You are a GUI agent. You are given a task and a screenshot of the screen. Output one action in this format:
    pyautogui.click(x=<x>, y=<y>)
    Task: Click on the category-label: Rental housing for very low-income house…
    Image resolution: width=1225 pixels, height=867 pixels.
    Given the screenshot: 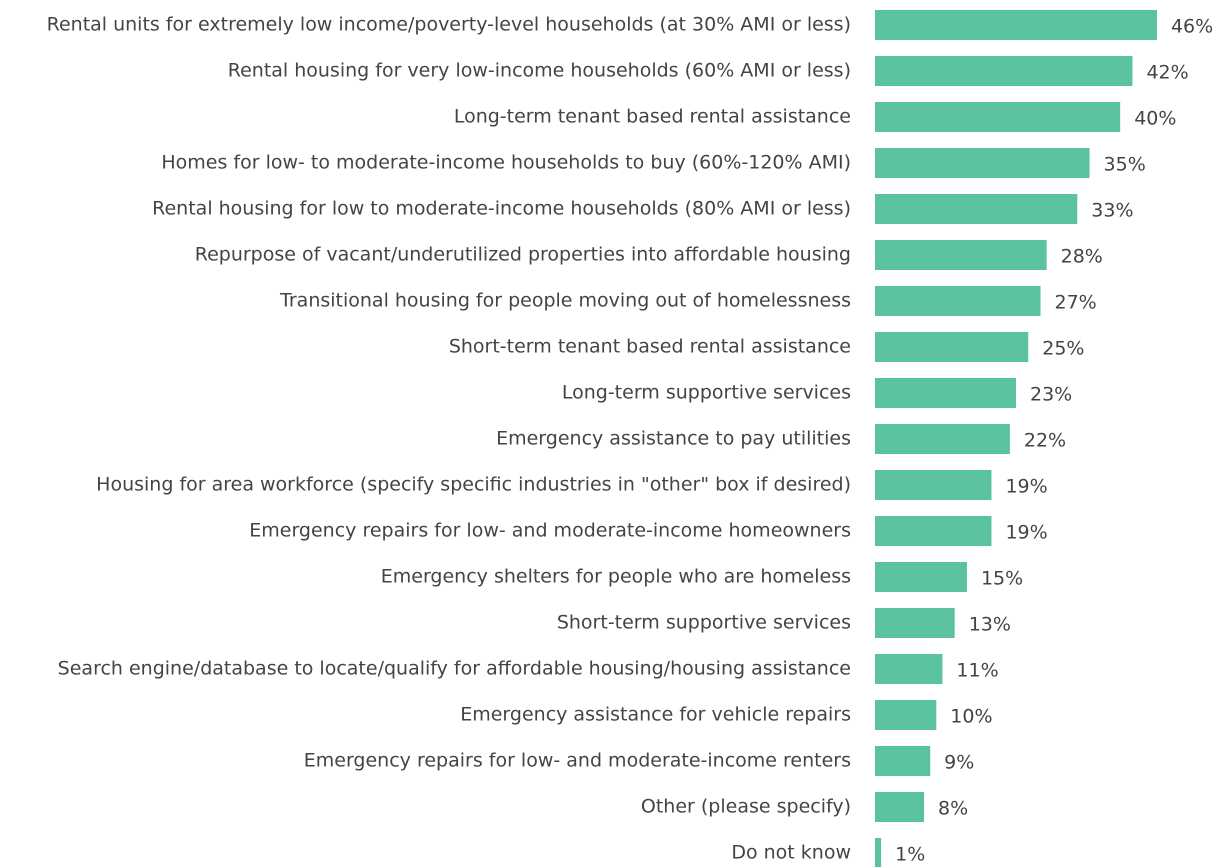 What is the action you would take?
    pyautogui.click(x=539, y=71)
    